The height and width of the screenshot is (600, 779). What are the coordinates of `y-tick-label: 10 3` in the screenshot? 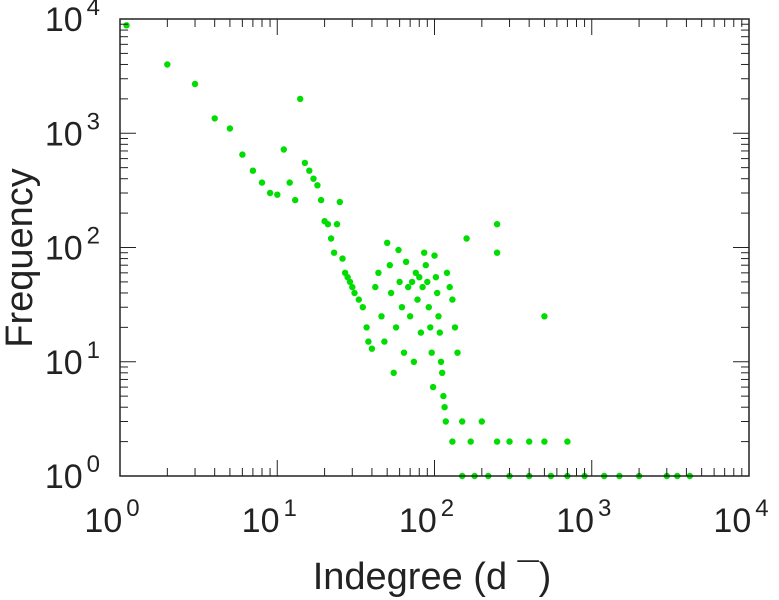 It's located at (72, 130).